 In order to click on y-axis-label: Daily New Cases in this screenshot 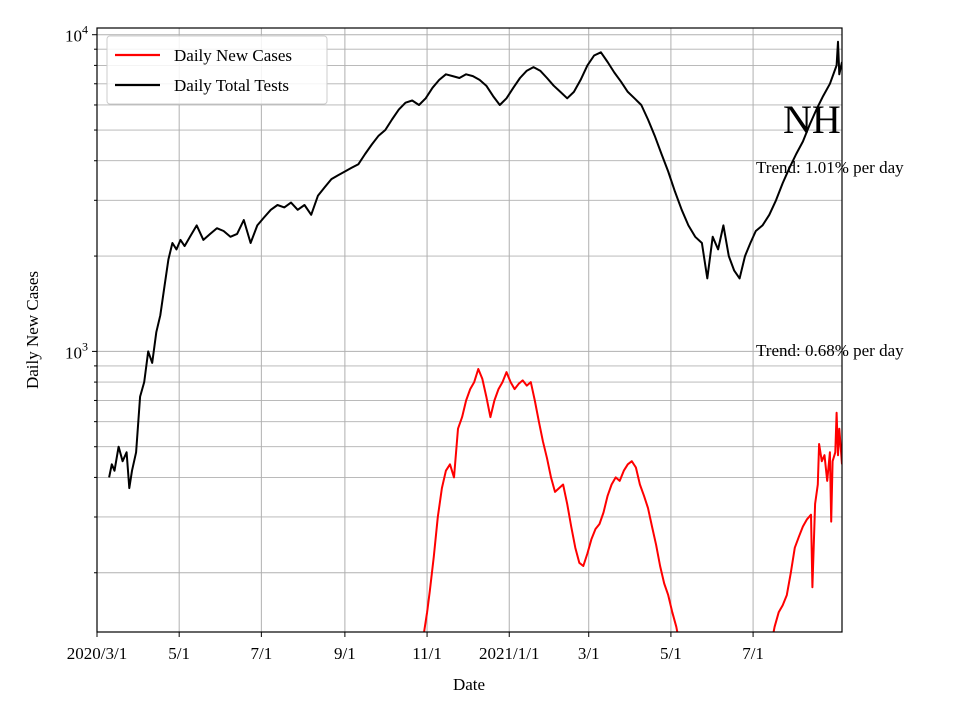, I will do `click(32, 330)`.